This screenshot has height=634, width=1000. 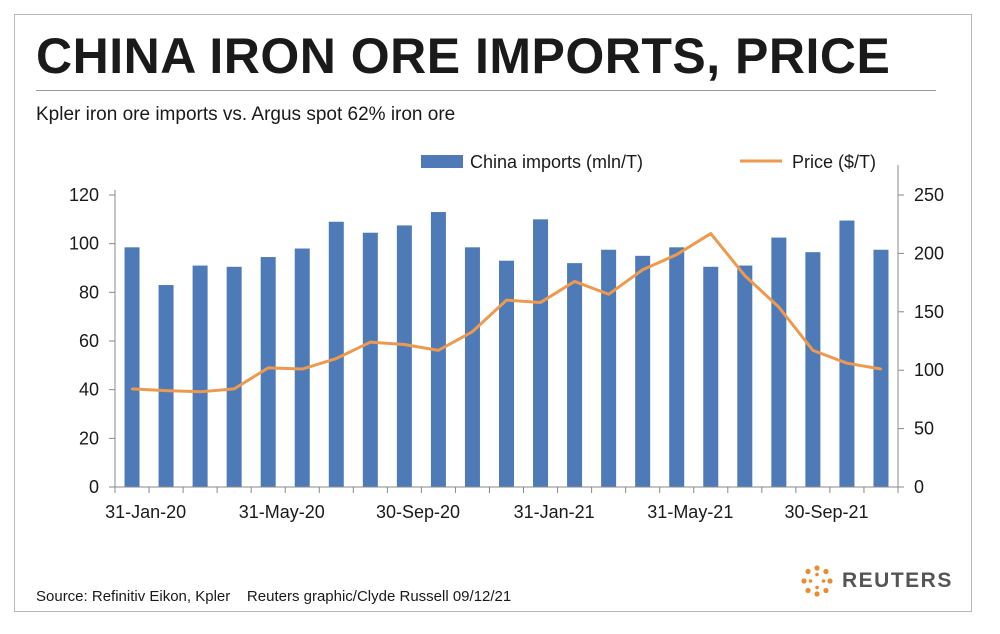 I want to click on title-divider, so click(x=486, y=90).